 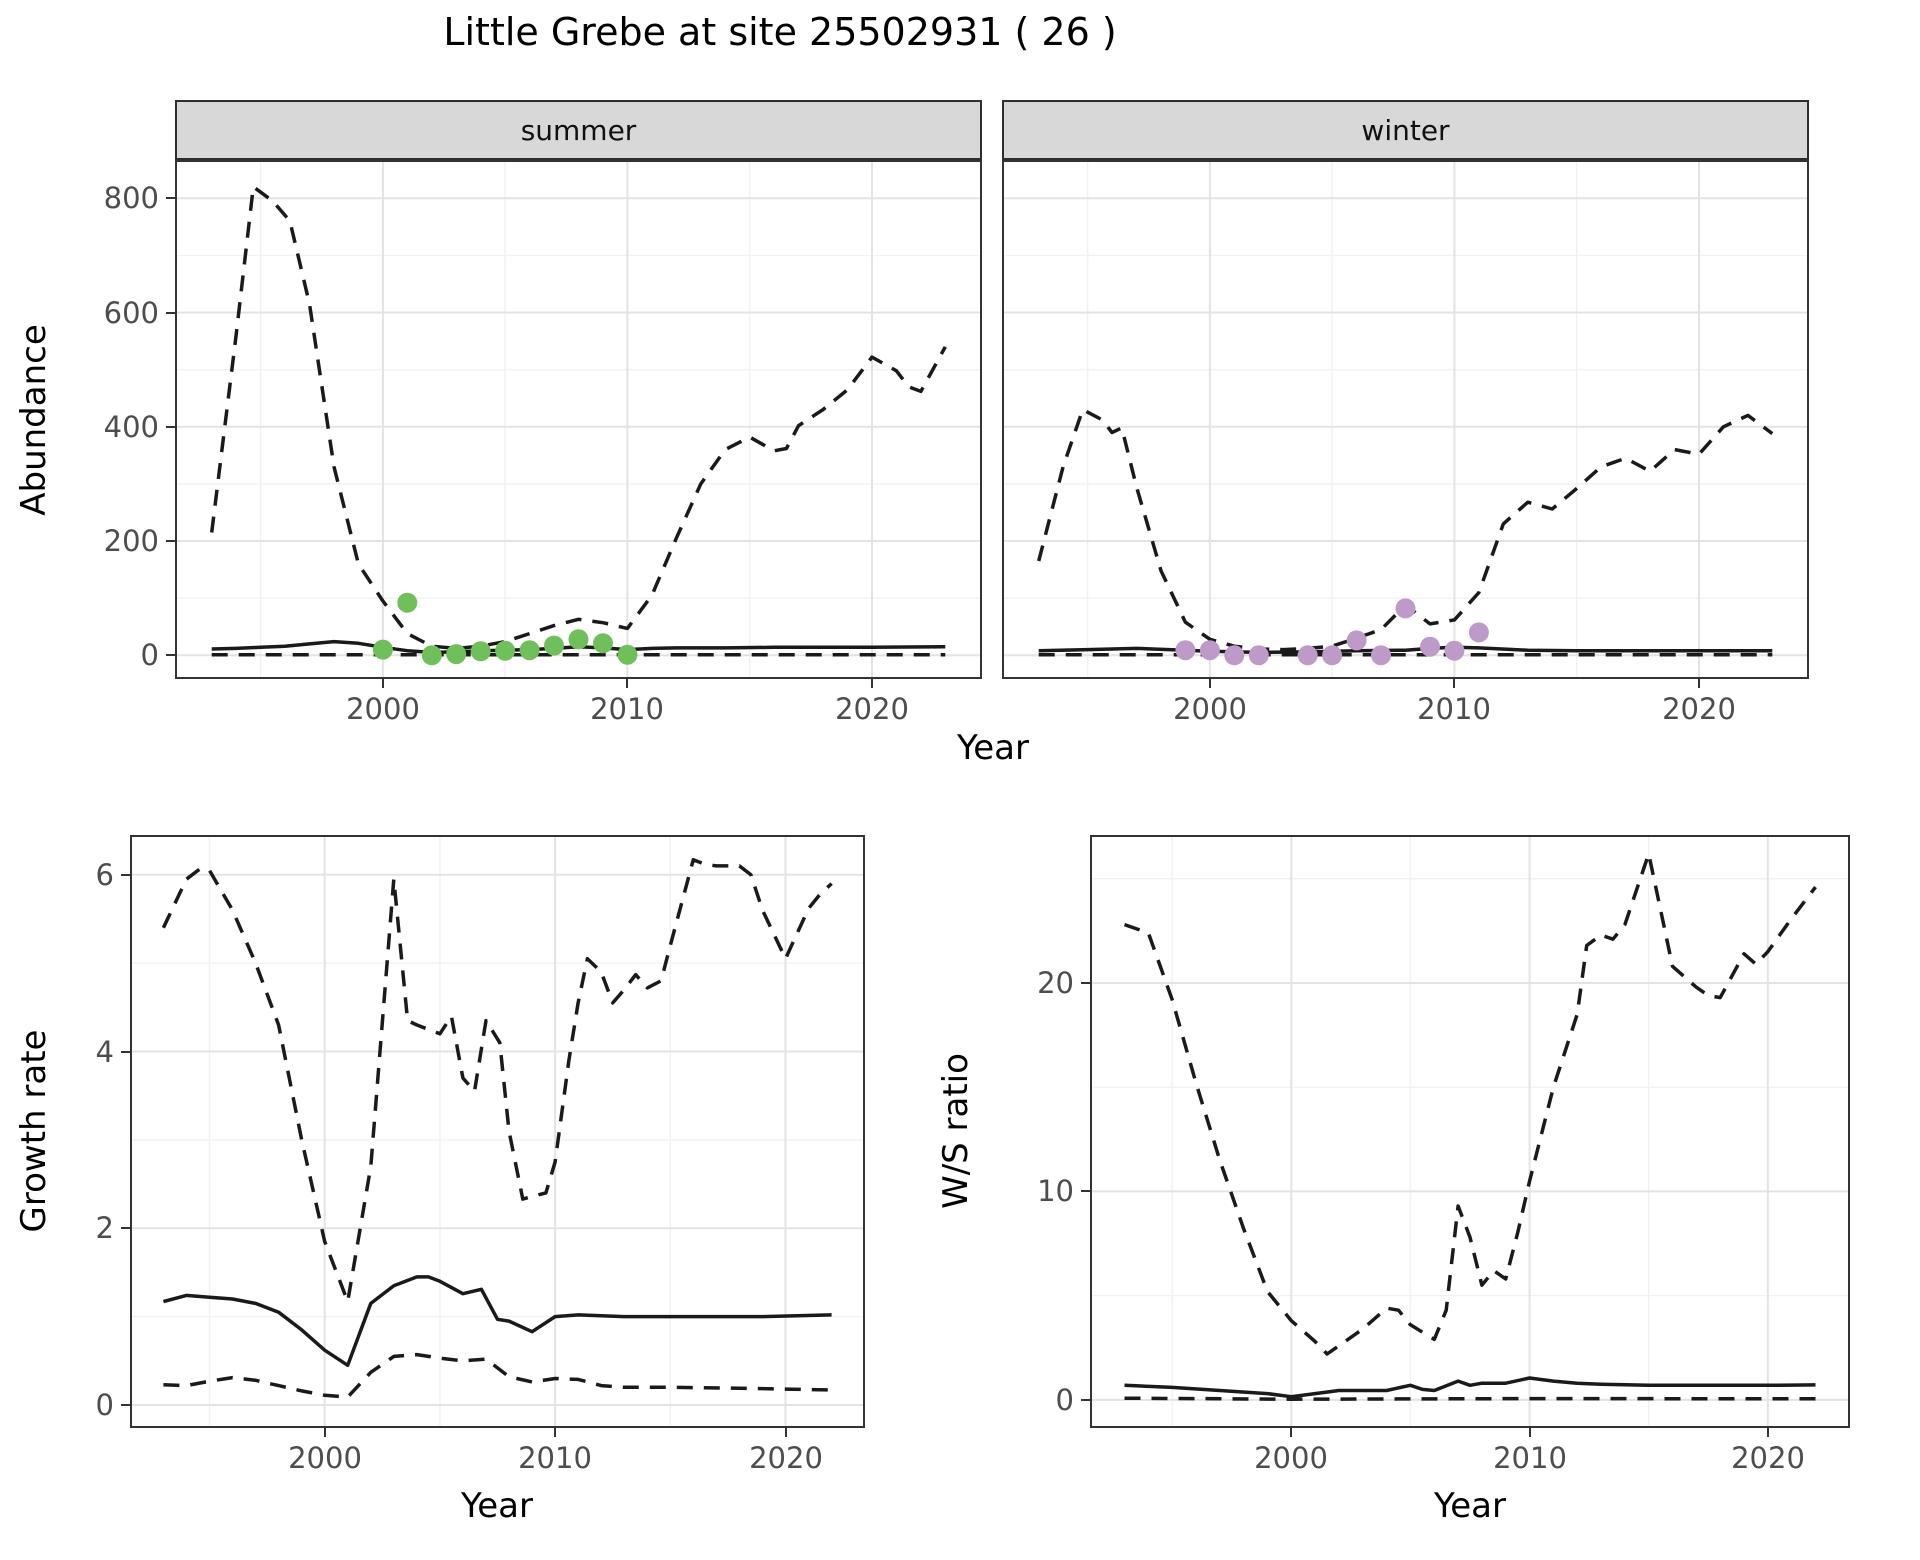 I want to click on y-tick-label: 600, so click(x=131, y=313).